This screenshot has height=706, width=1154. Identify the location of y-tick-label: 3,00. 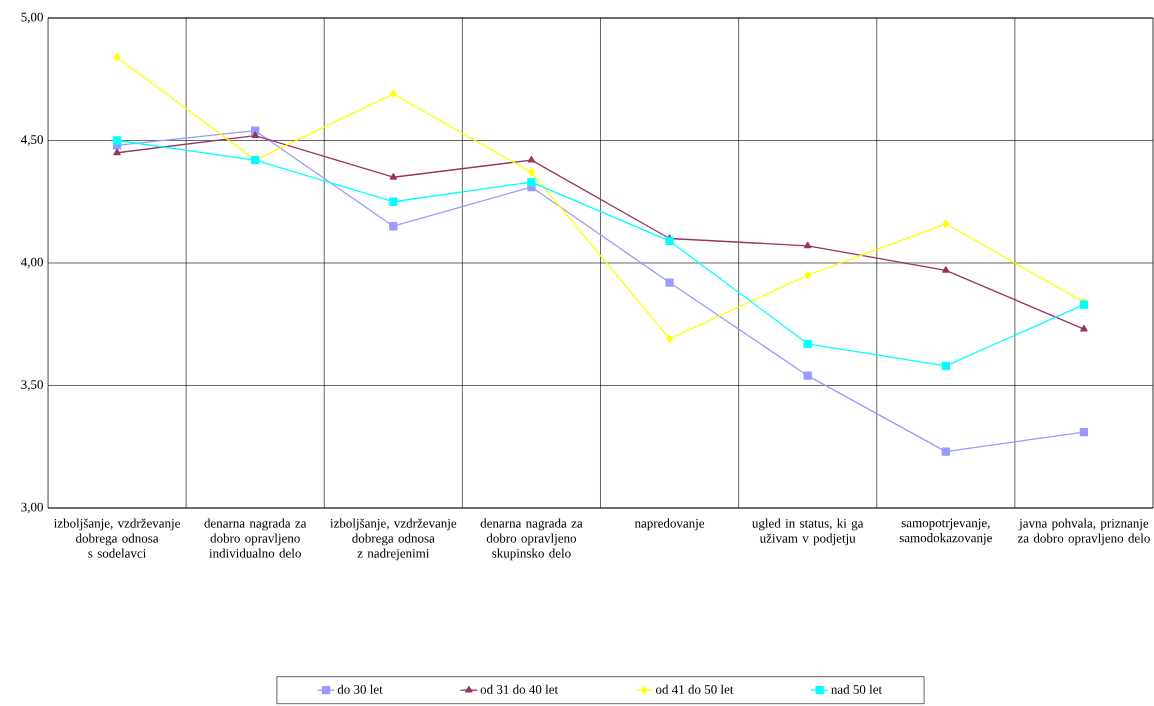
(32, 508).